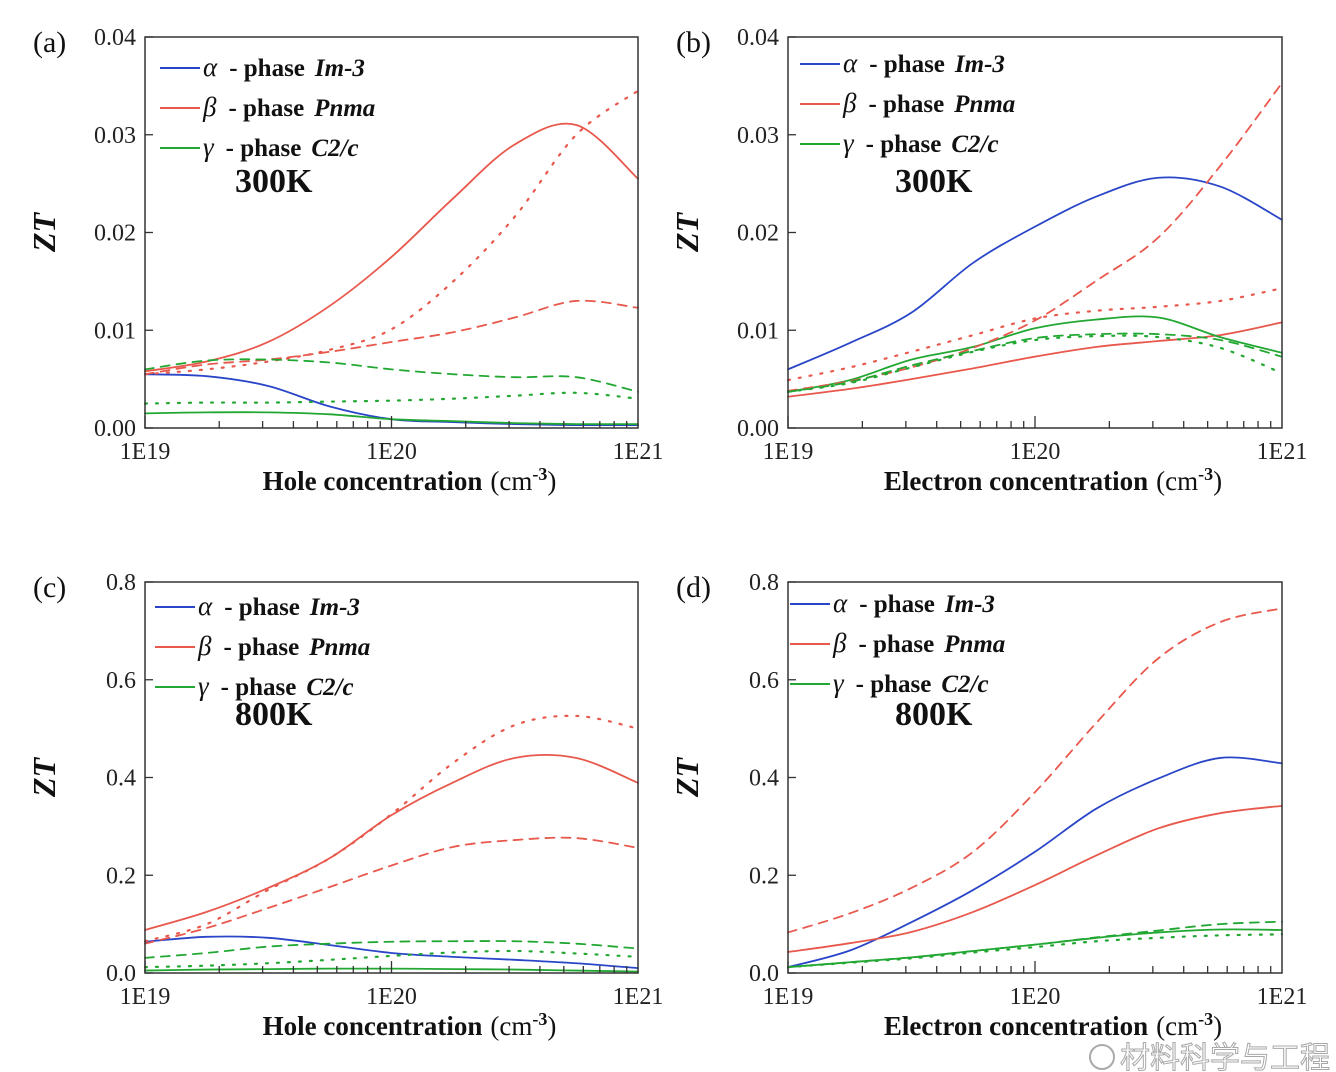 The height and width of the screenshot is (1072, 1336). Describe the element at coordinates (764, 876) in the screenshot. I see `y-tick-label: 0.2` at that location.